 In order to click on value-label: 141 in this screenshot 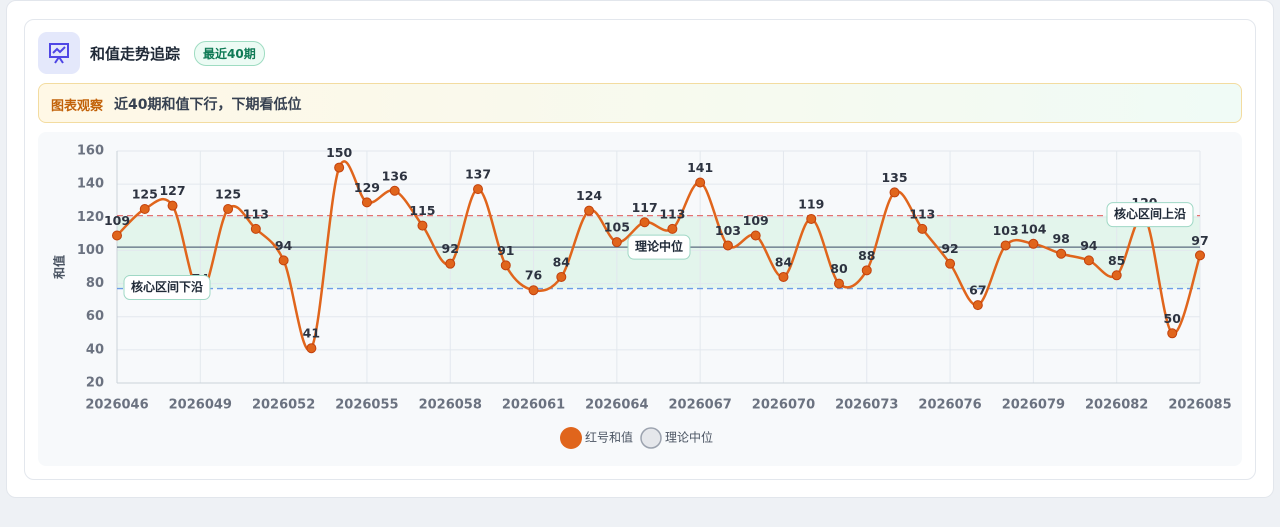, I will do `click(700, 167)`.